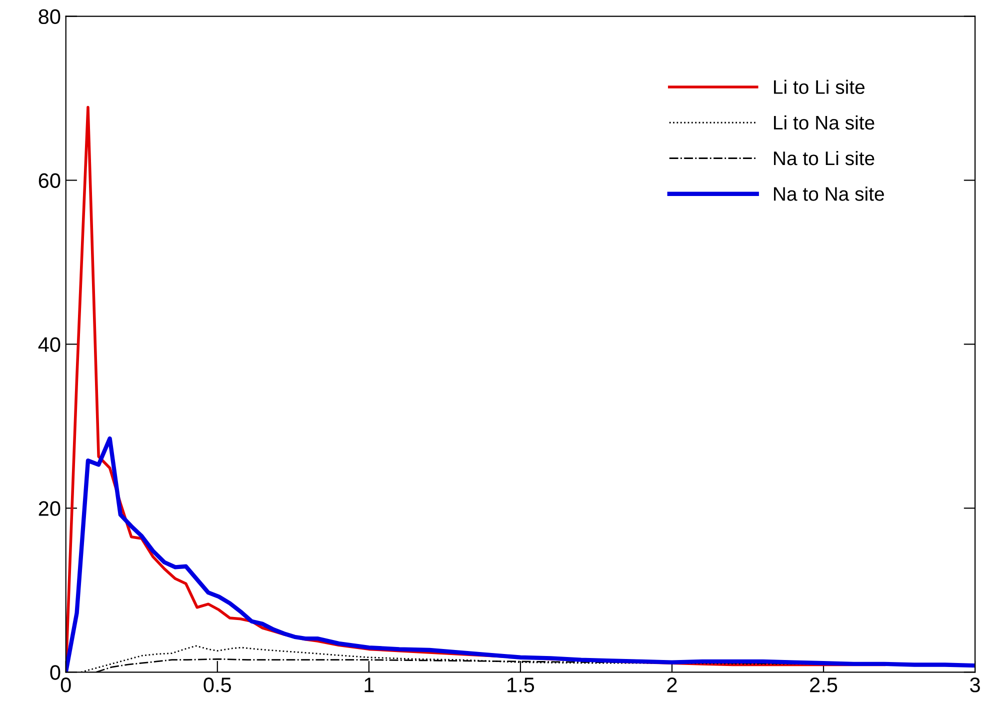 This screenshot has height=709, width=998. I want to click on x-tick-label: 1, so click(369, 685).